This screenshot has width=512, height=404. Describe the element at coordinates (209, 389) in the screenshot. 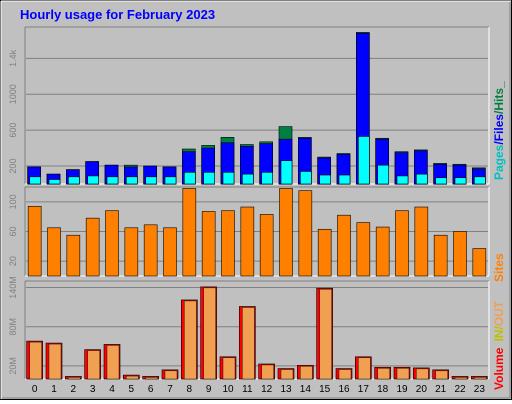

I see `x-tick-label: 9` at that location.